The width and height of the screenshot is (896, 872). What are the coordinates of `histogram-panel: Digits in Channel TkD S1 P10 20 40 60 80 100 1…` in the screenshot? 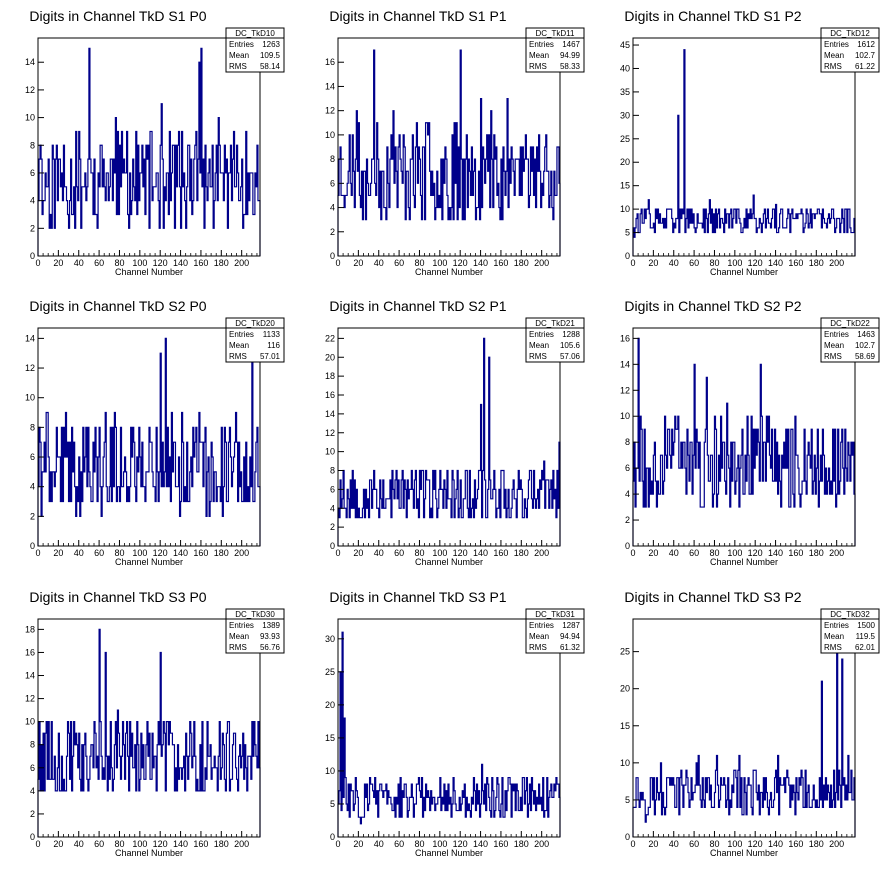 It's located at (455, 142).